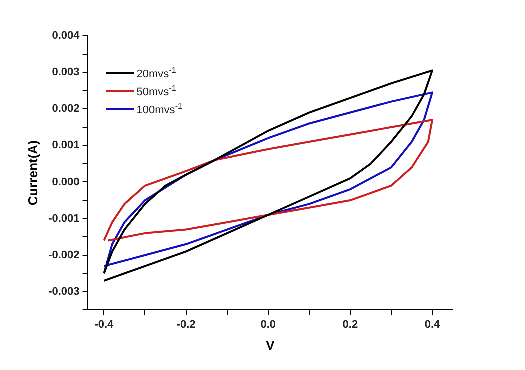  I want to click on y-tick-label: -0.002, so click(64, 255).